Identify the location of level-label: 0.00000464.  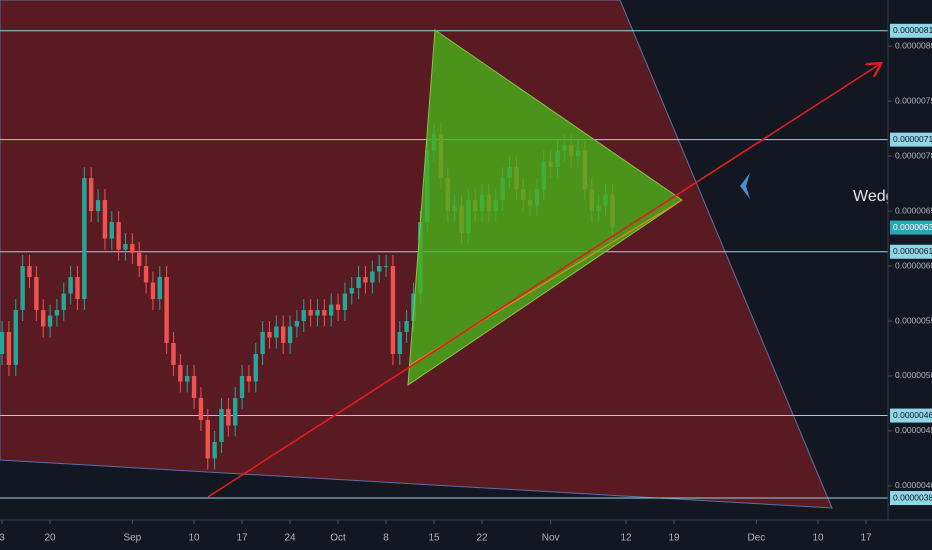
(912, 415).